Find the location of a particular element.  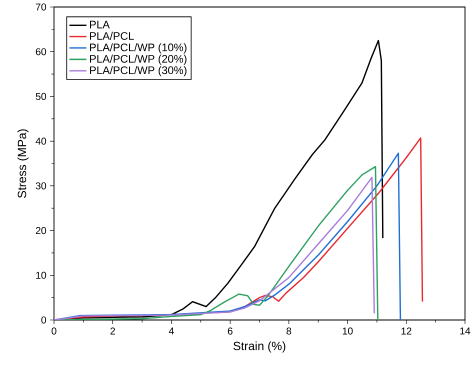

legend-label: PLA/PCL/WP (30%) is located at coordinates (138, 71).